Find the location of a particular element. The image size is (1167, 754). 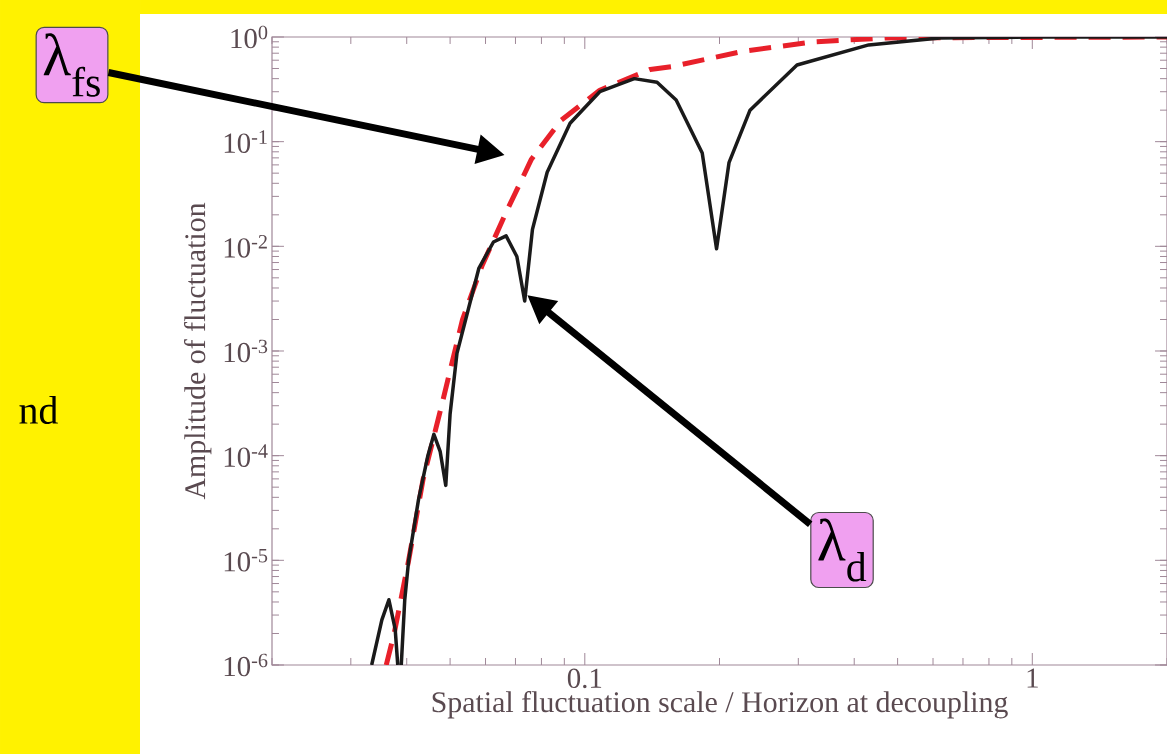

y-tick-label: 10$^{-3}$ is located at coordinates (246, 351).